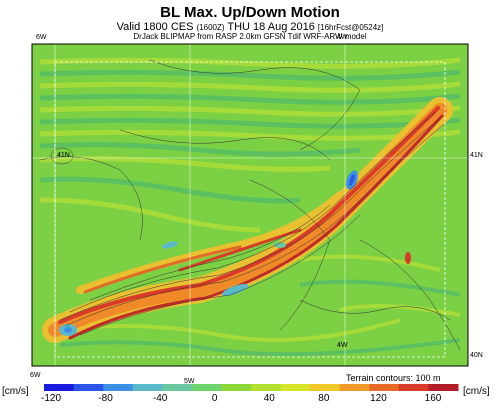  What do you see at coordinates (155, 27) in the screenshot?
I see `valid-time: Valid 1800 CES` at bounding box center [155, 27].